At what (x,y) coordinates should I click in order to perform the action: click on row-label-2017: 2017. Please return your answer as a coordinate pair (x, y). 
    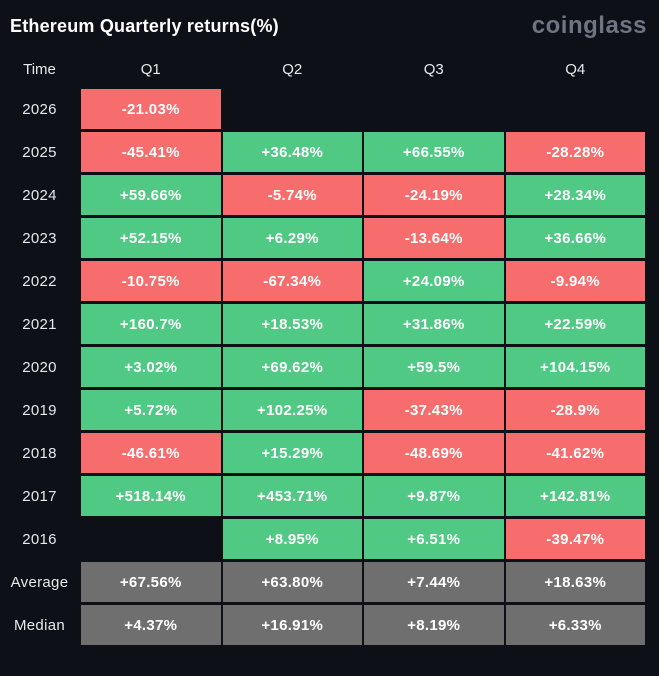
    Looking at the image, I should click on (39, 496).